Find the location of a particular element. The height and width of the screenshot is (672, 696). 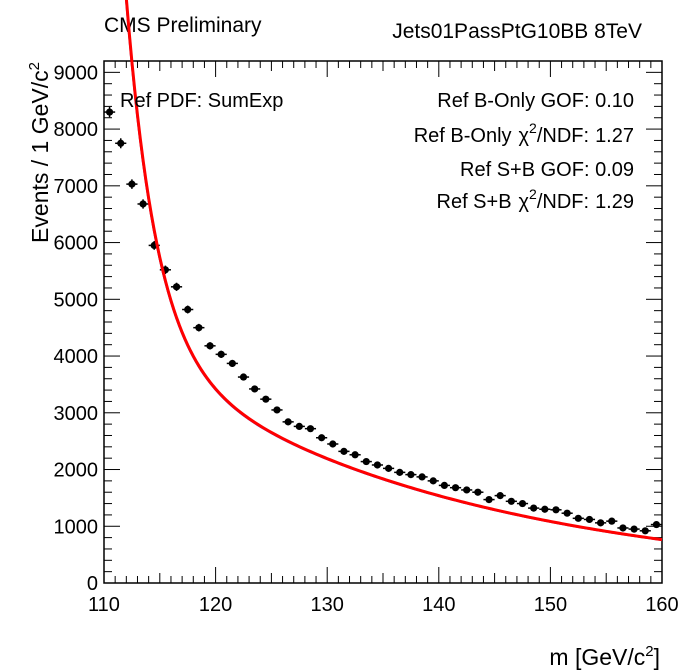

x-tick-label: 130 is located at coordinates (327, 605).